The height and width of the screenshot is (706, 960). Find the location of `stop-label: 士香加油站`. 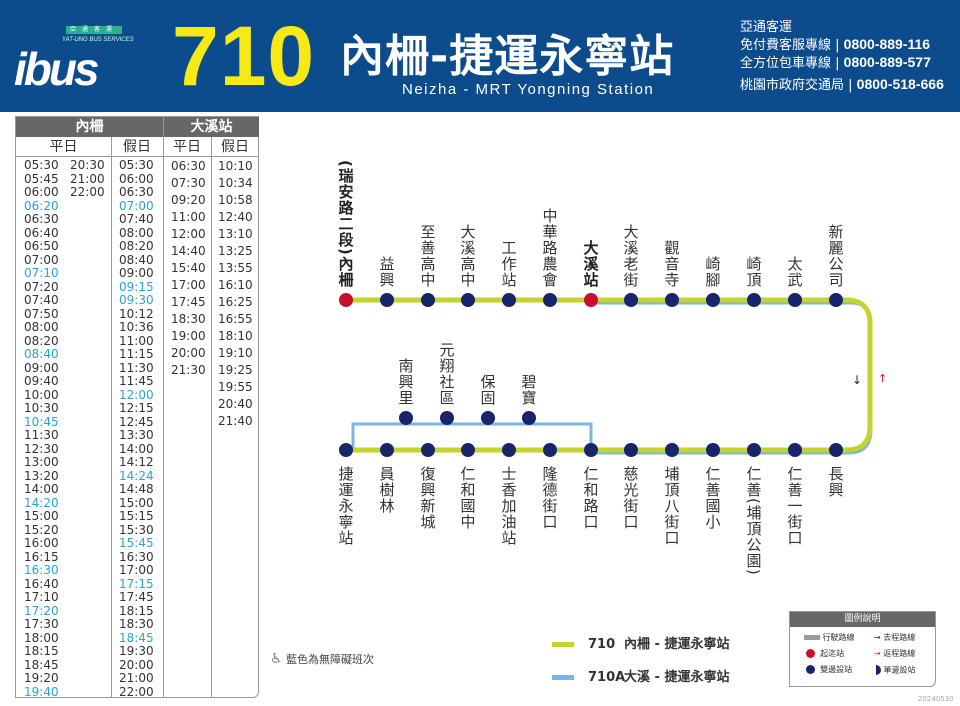

stop-label: 士香加油站 is located at coordinates (508, 506).